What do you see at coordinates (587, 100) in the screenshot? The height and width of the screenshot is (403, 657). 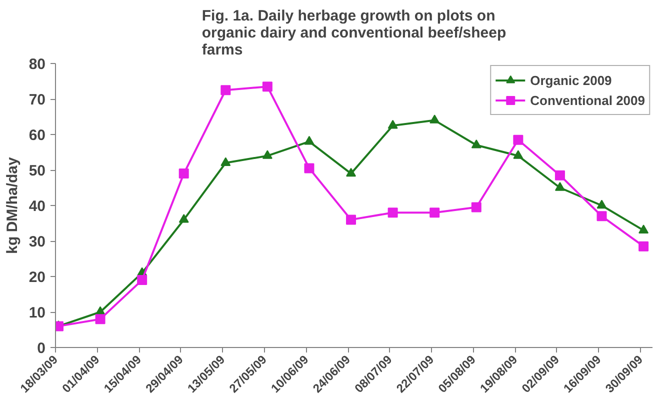 I see `legend-label: Conventional 2009` at bounding box center [587, 100].